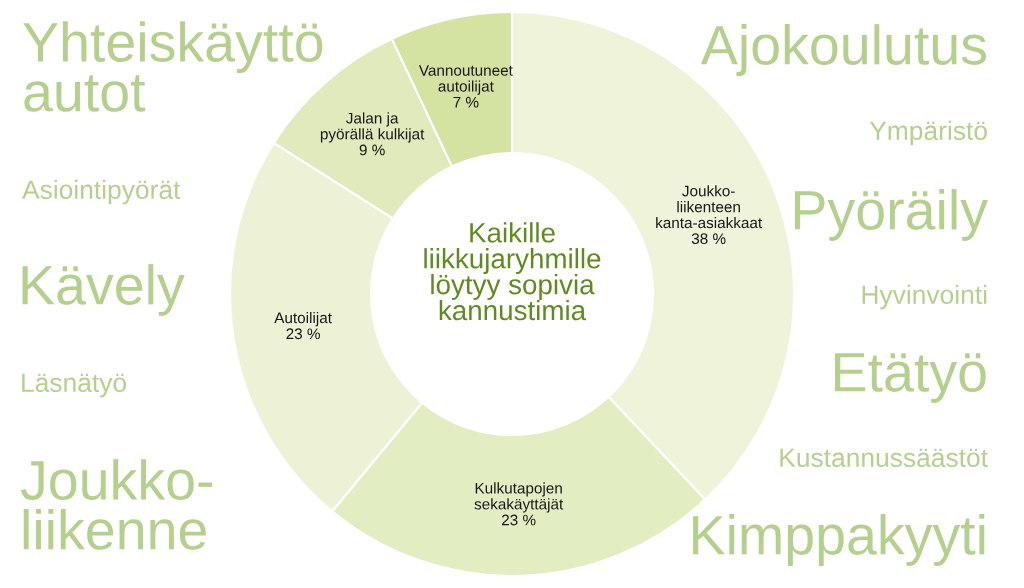 The height and width of the screenshot is (588, 1024). I want to click on text: Pyöräily, so click(891, 215).